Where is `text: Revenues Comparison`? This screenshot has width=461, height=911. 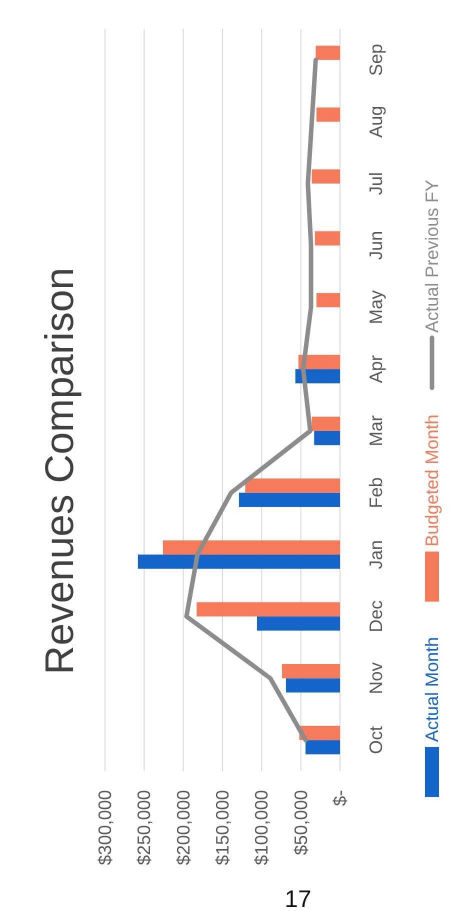 text: Revenues Comparison is located at coordinates (60, 471).